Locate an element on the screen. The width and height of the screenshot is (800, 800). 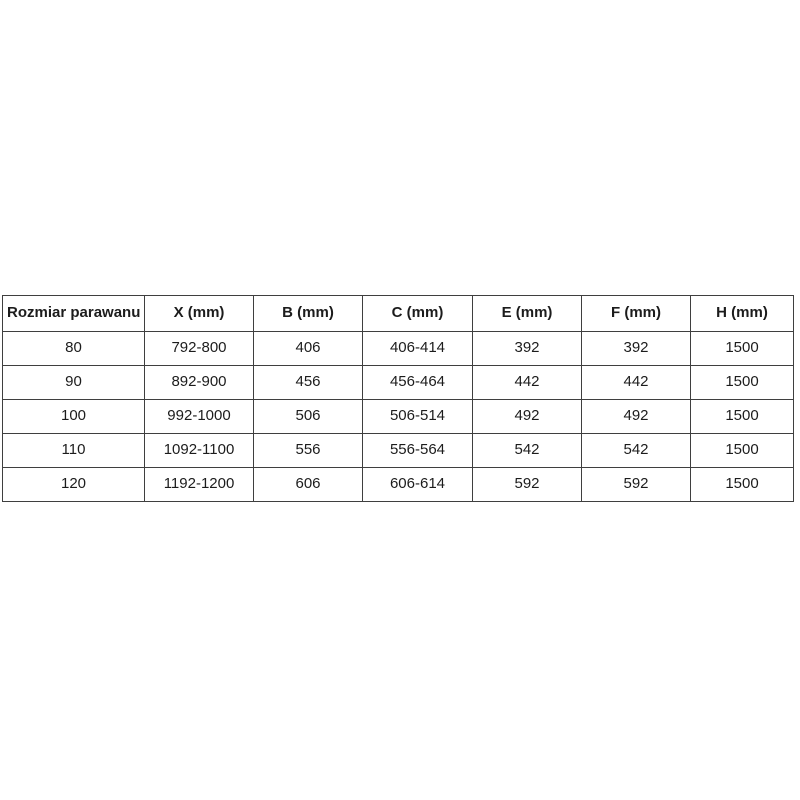
table-cell: 406 is located at coordinates (308, 348).